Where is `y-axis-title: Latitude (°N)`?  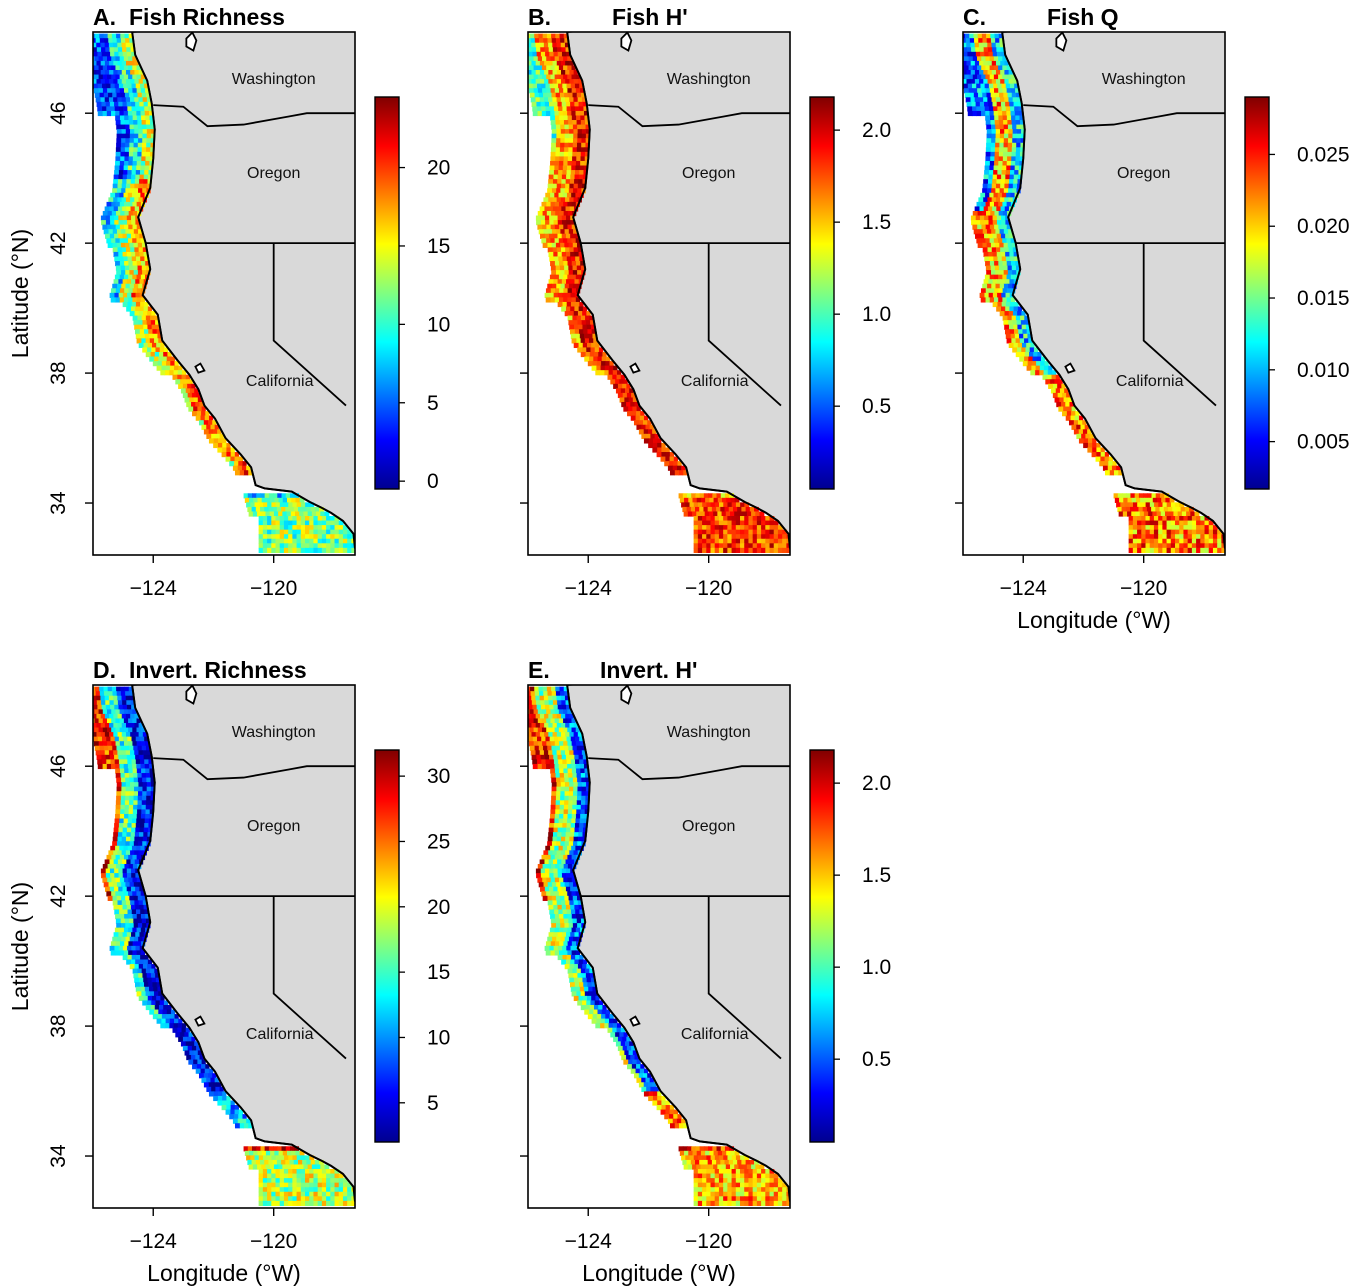 y-axis-title: Latitude (°N) is located at coordinates (20, 946).